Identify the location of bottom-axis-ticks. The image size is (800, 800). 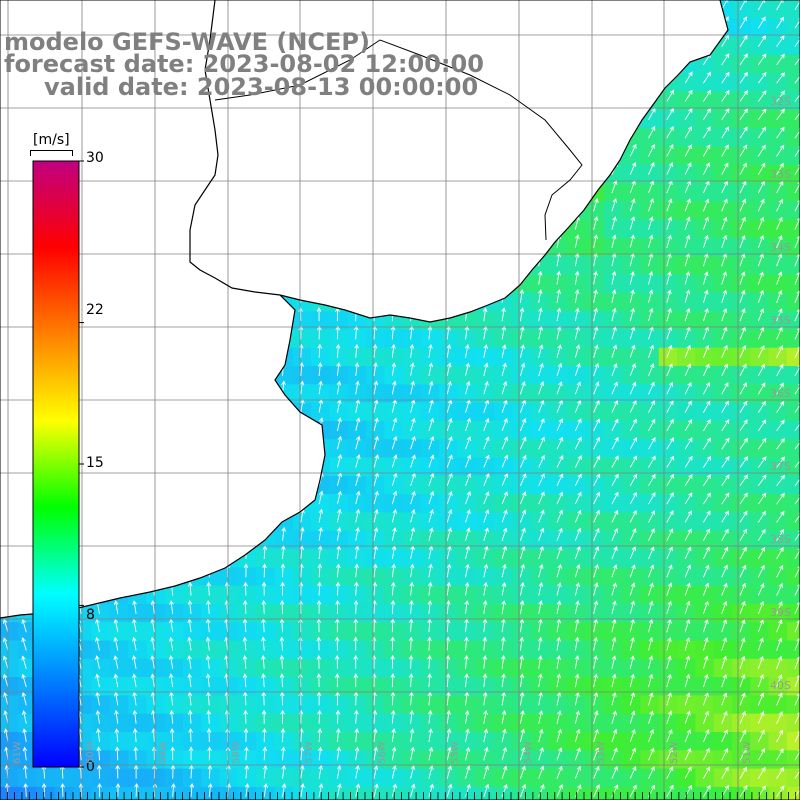
(398, 796).